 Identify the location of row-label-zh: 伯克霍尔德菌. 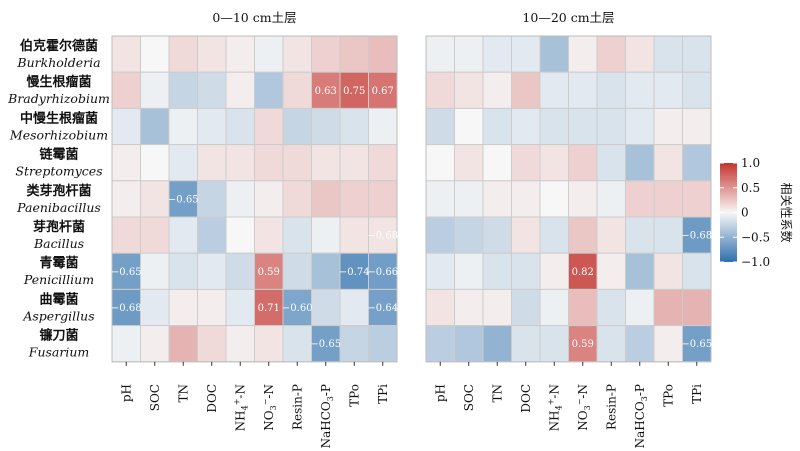
(59, 46).